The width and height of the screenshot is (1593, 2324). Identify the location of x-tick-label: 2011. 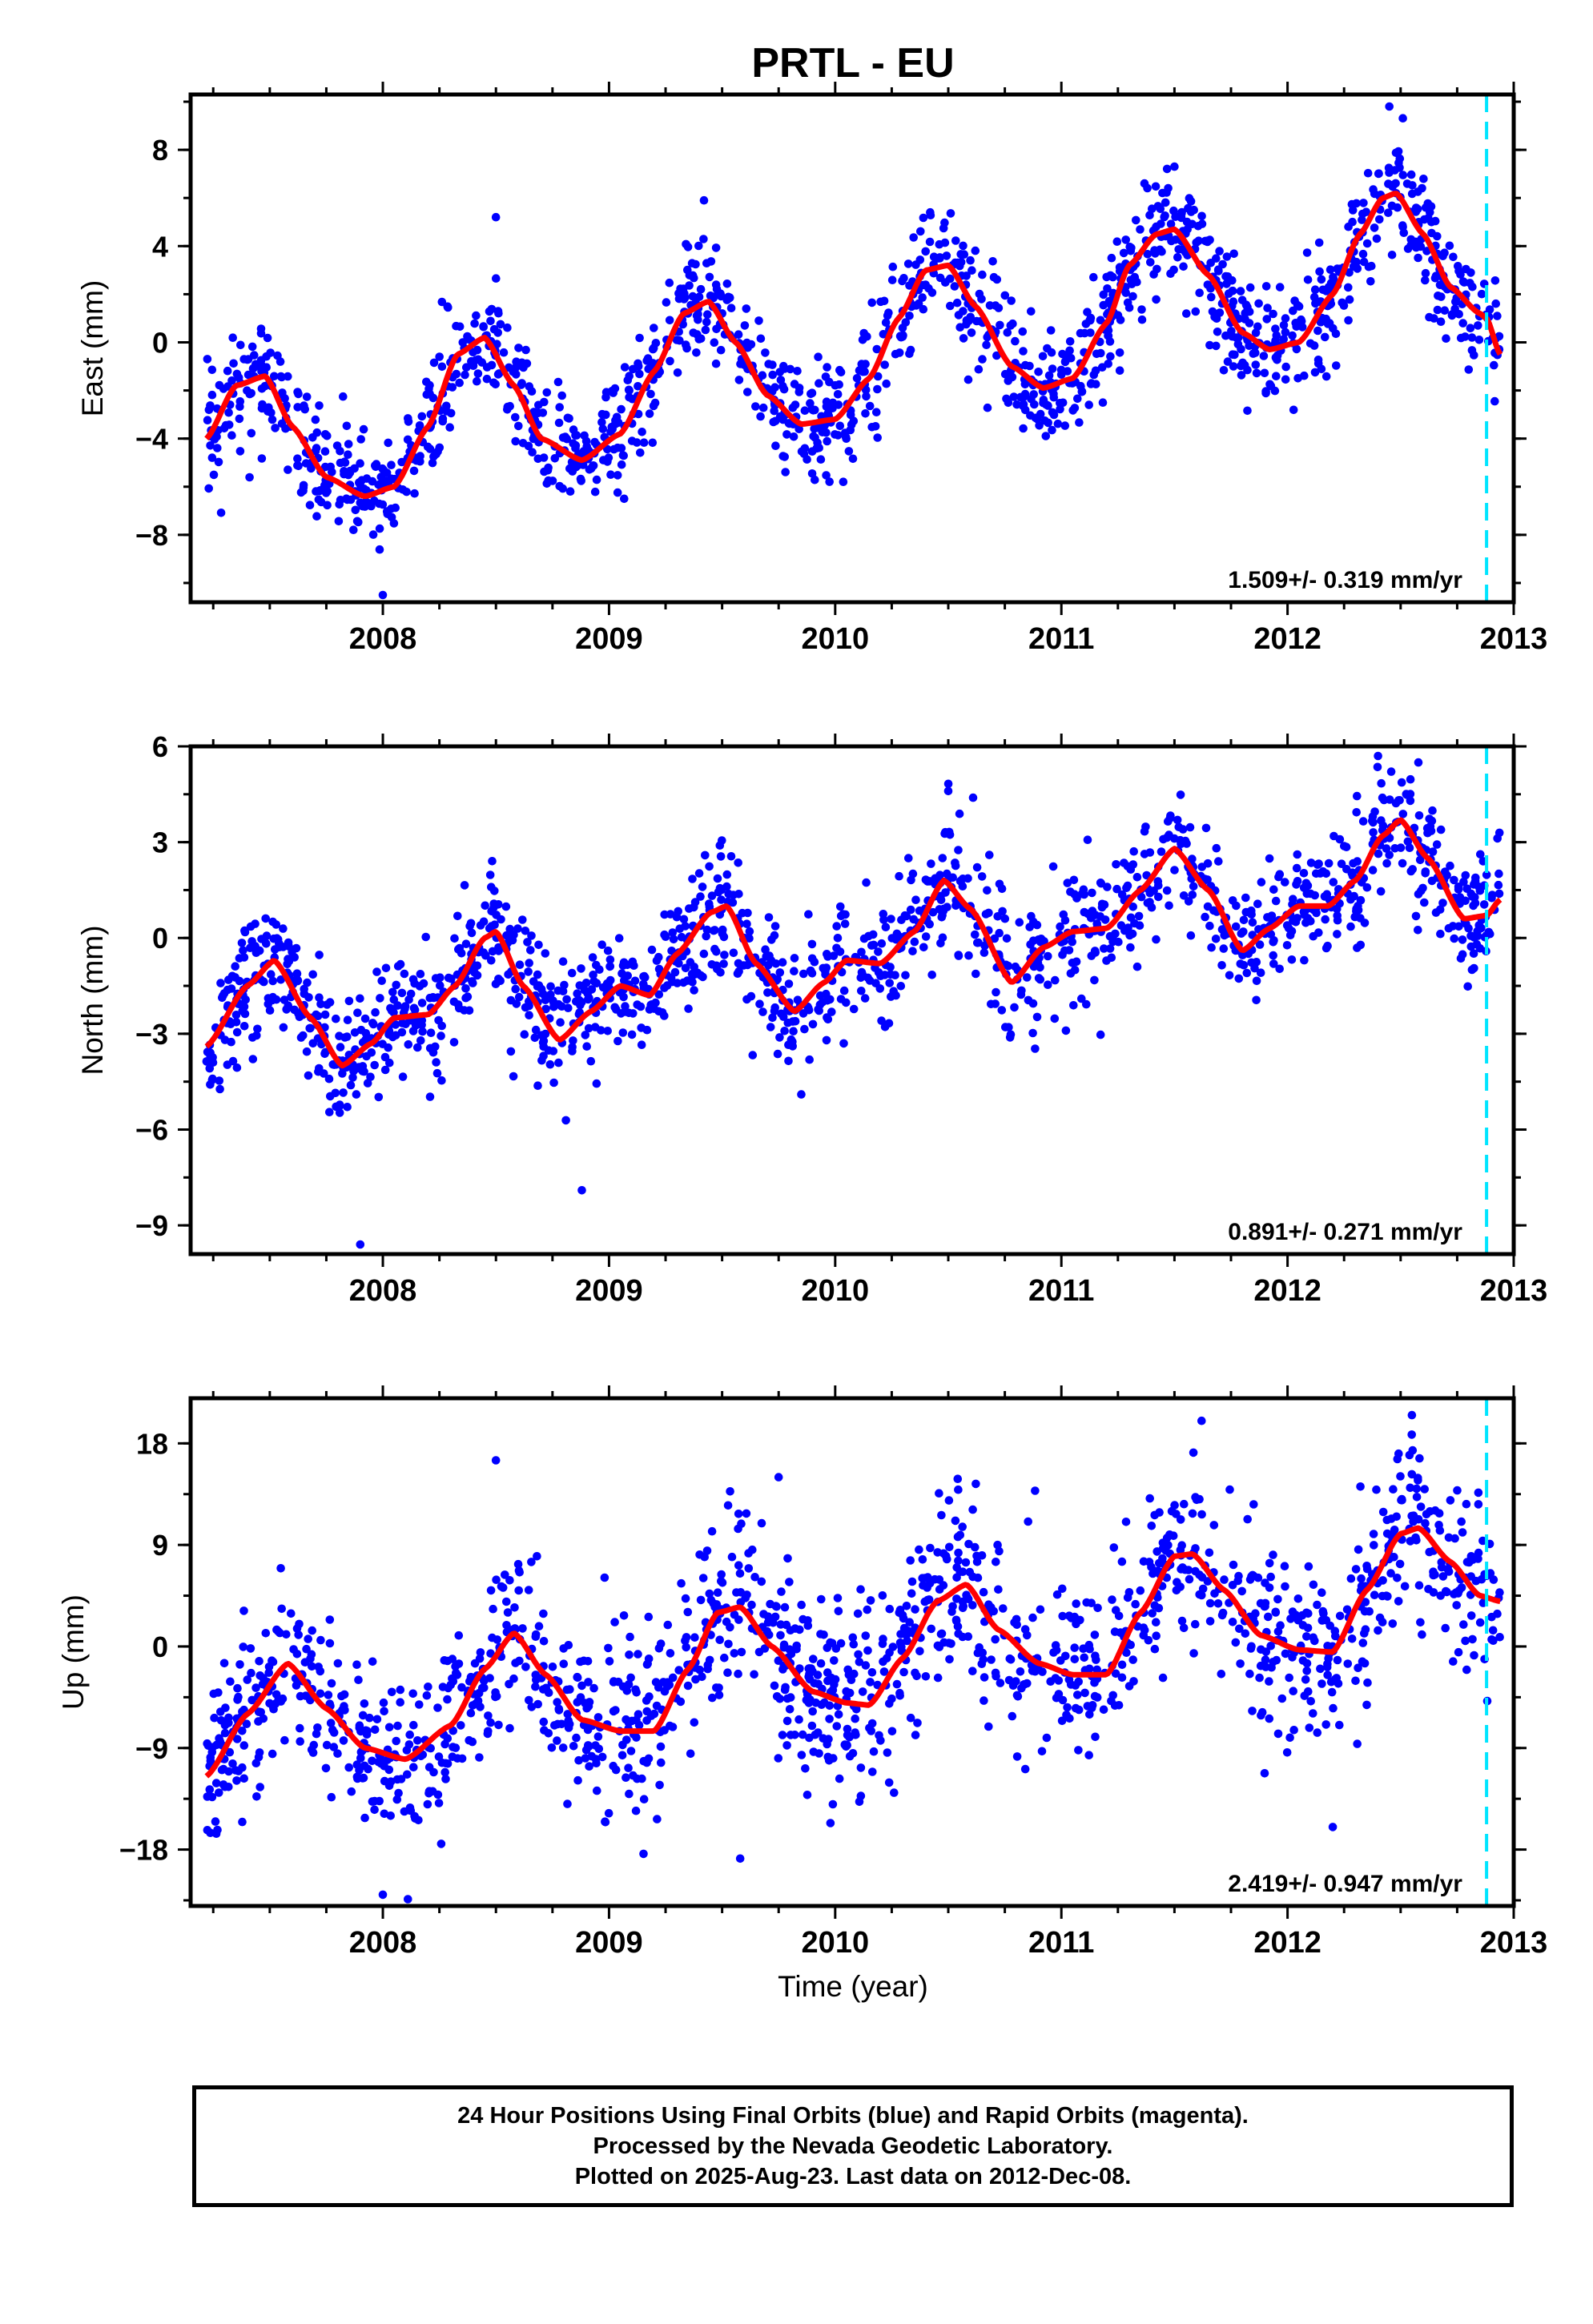
(1061, 1943).